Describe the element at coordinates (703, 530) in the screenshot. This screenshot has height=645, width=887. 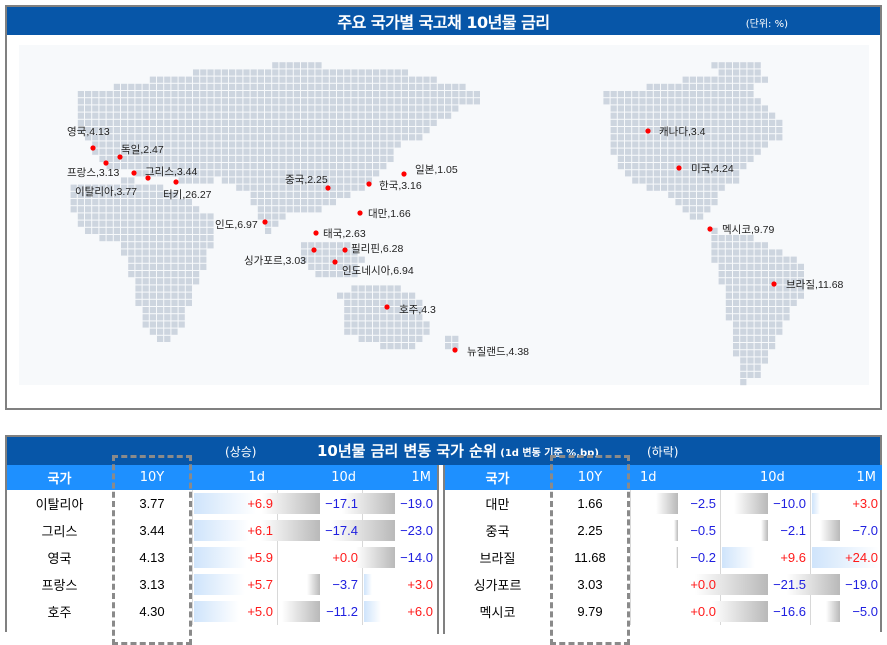
I see `change-value: −0.5` at that location.